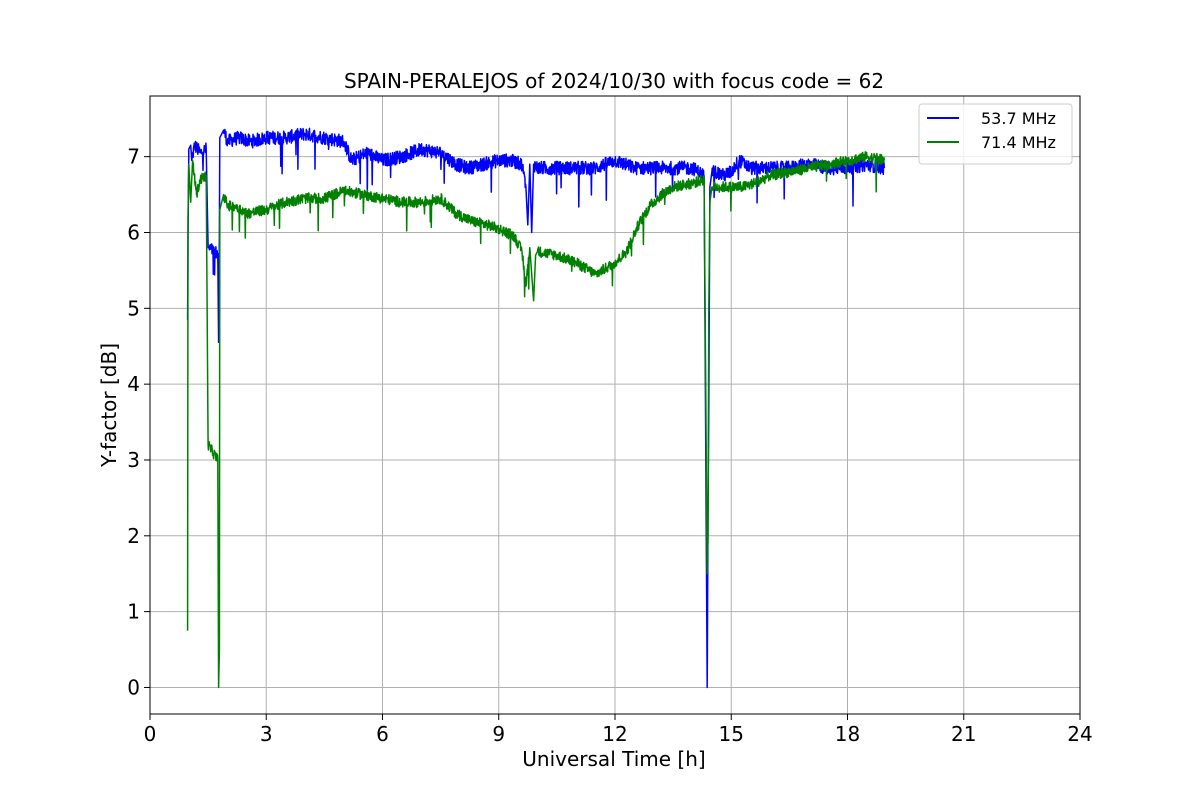 The height and width of the screenshot is (800, 1200). What do you see at coordinates (614, 734) in the screenshot?
I see `x-tick-label-4: 12` at bounding box center [614, 734].